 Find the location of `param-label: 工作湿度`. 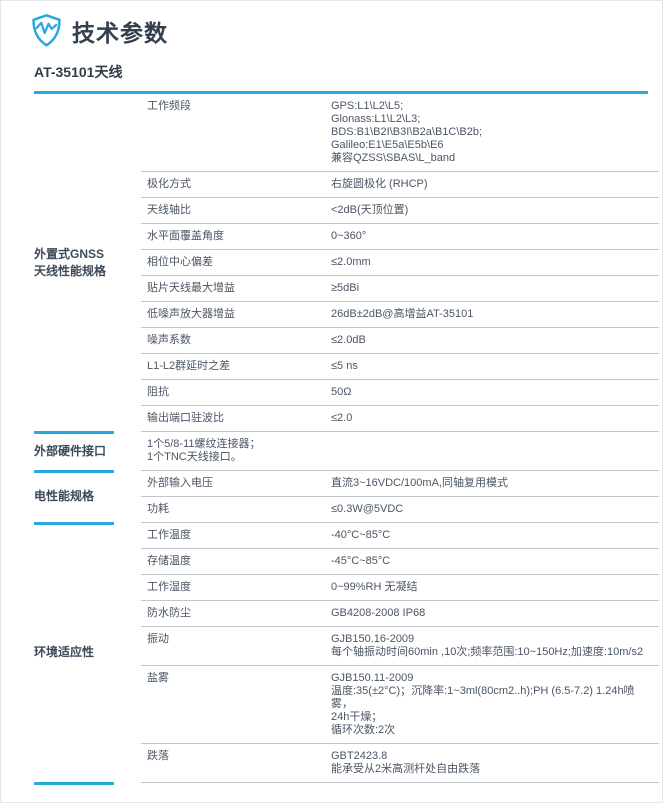

param-label: 工作湿度 is located at coordinates (169, 587).